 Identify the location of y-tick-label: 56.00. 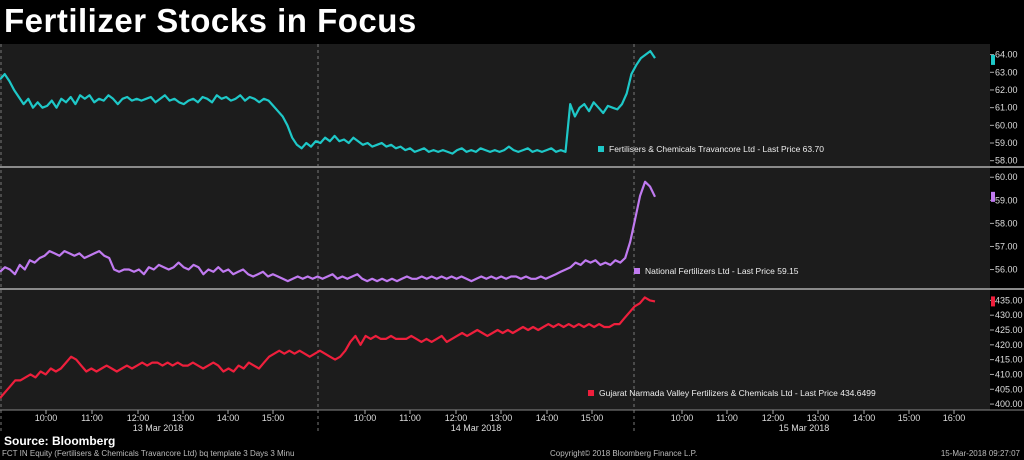
(1006, 270).